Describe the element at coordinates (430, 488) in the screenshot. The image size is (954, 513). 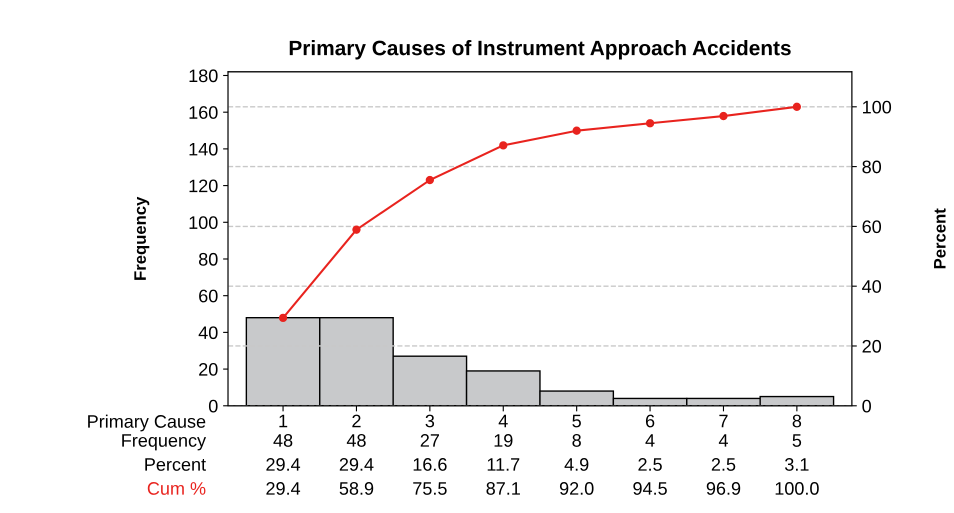
I see `data-label: 75.5` at that location.